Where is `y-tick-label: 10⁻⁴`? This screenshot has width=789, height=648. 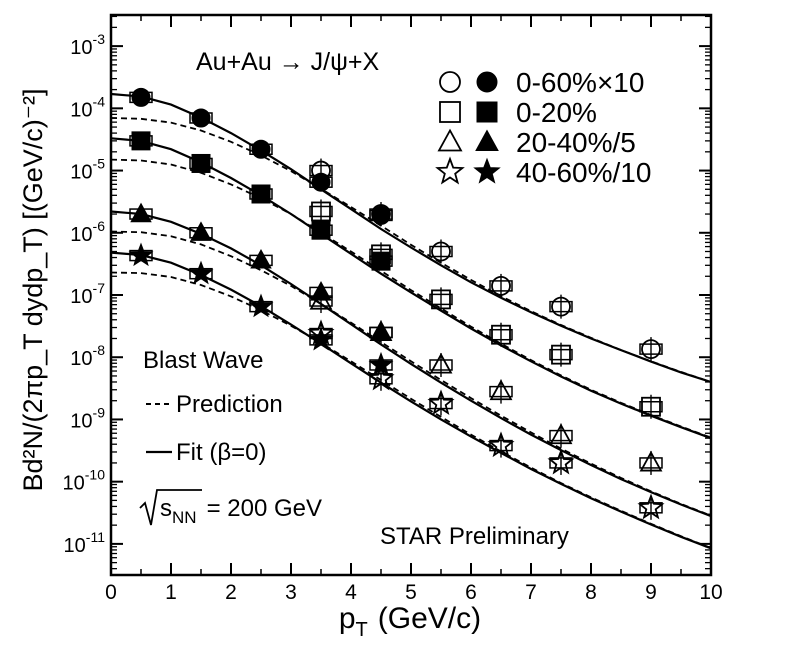
y-tick-label: 10⁻⁴ is located at coordinates (87, 107).